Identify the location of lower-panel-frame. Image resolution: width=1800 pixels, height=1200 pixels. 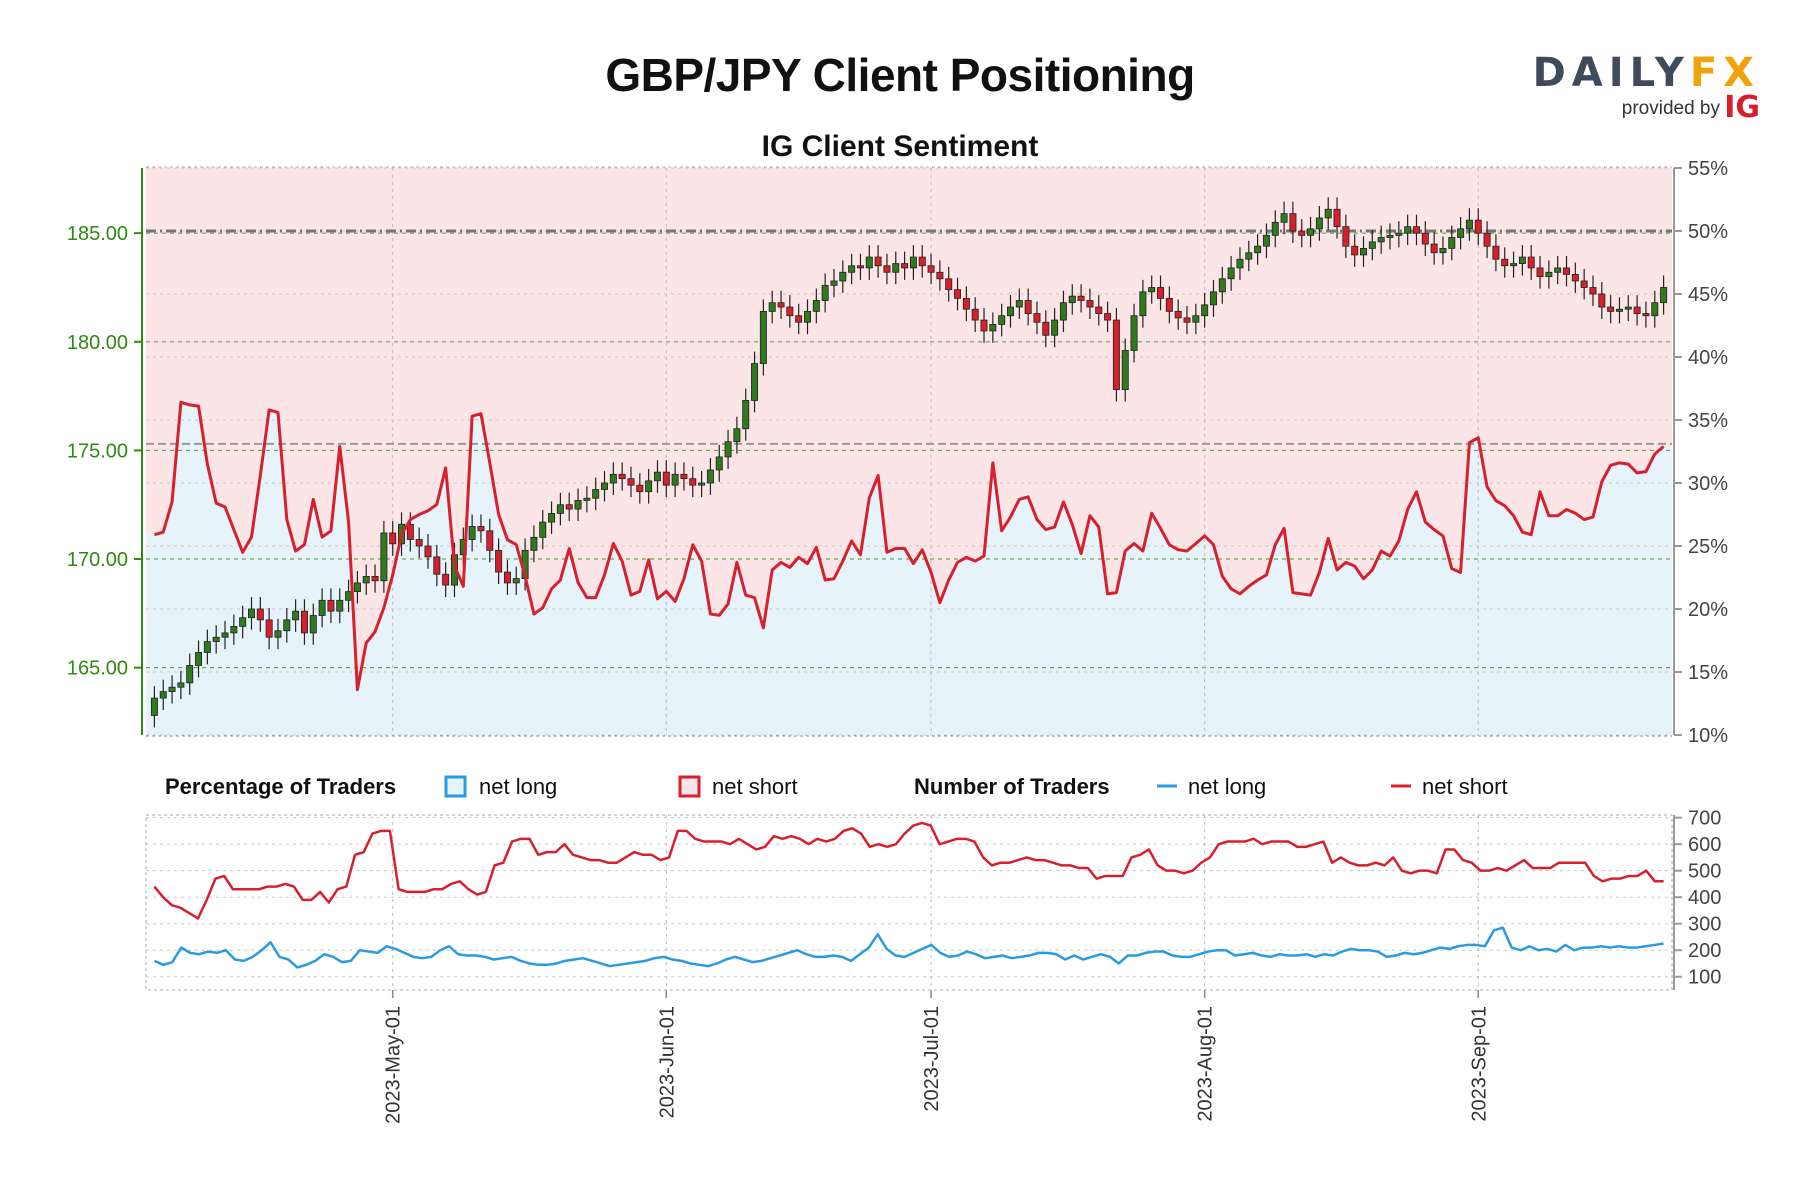
(909, 902).